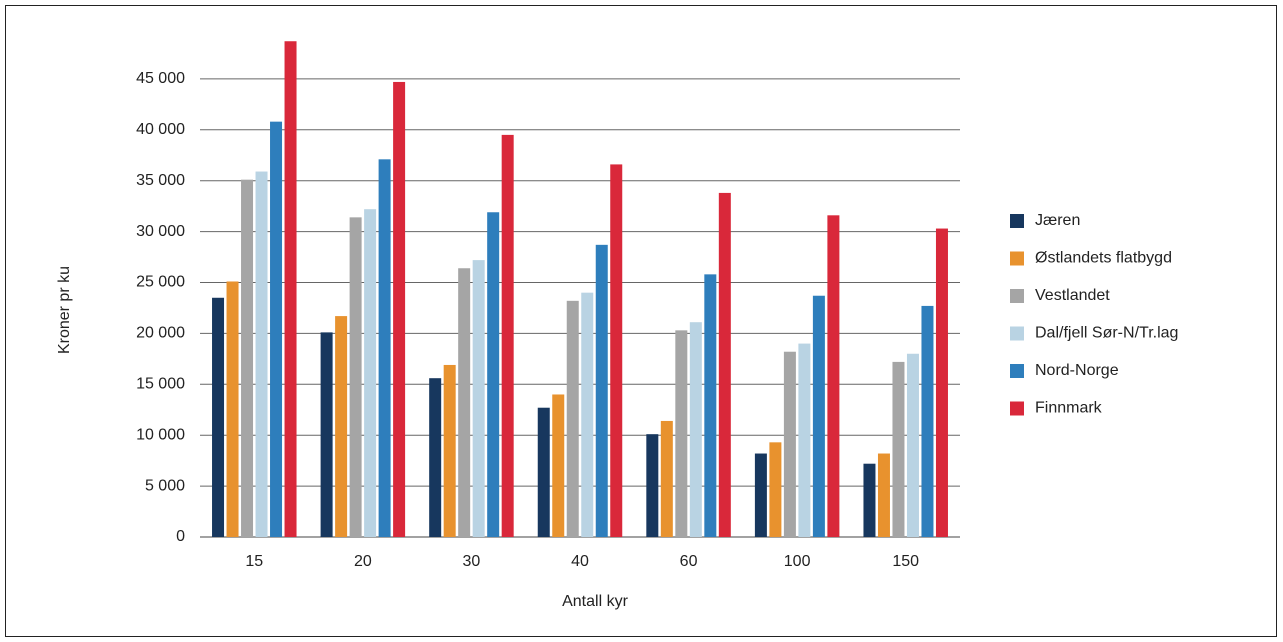 The width and height of the screenshot is (1283, 642). Describe the element at coordinates (1072, 295) in the screenshot. I see `legend-label: Vestlandet` at that location.